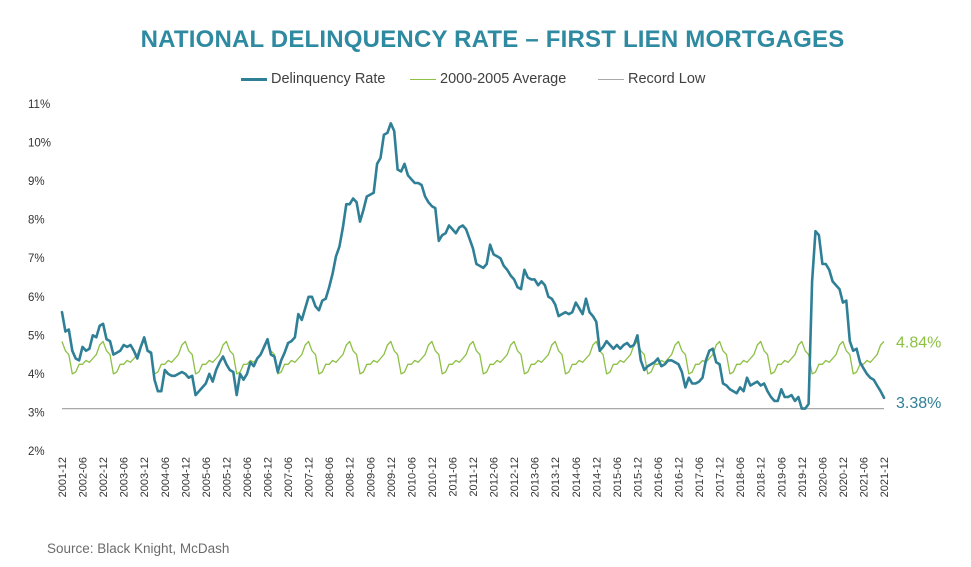 The image size is (971, 567). Describe the element at coordinates (536, 477) in the screenshot. I see `x-tick-label: 2013-06` at that location.